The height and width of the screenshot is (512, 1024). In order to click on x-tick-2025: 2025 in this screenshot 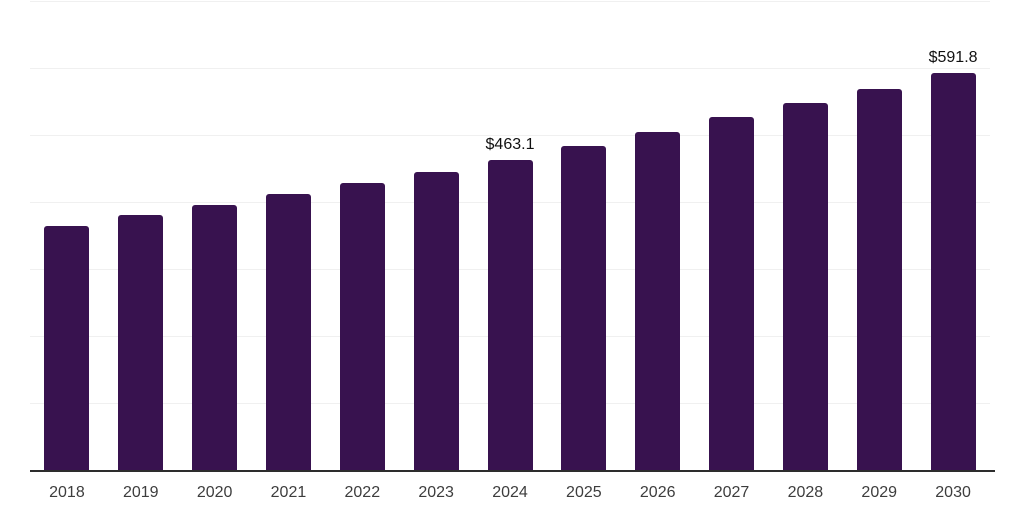, I will do `click(584, 492)`.